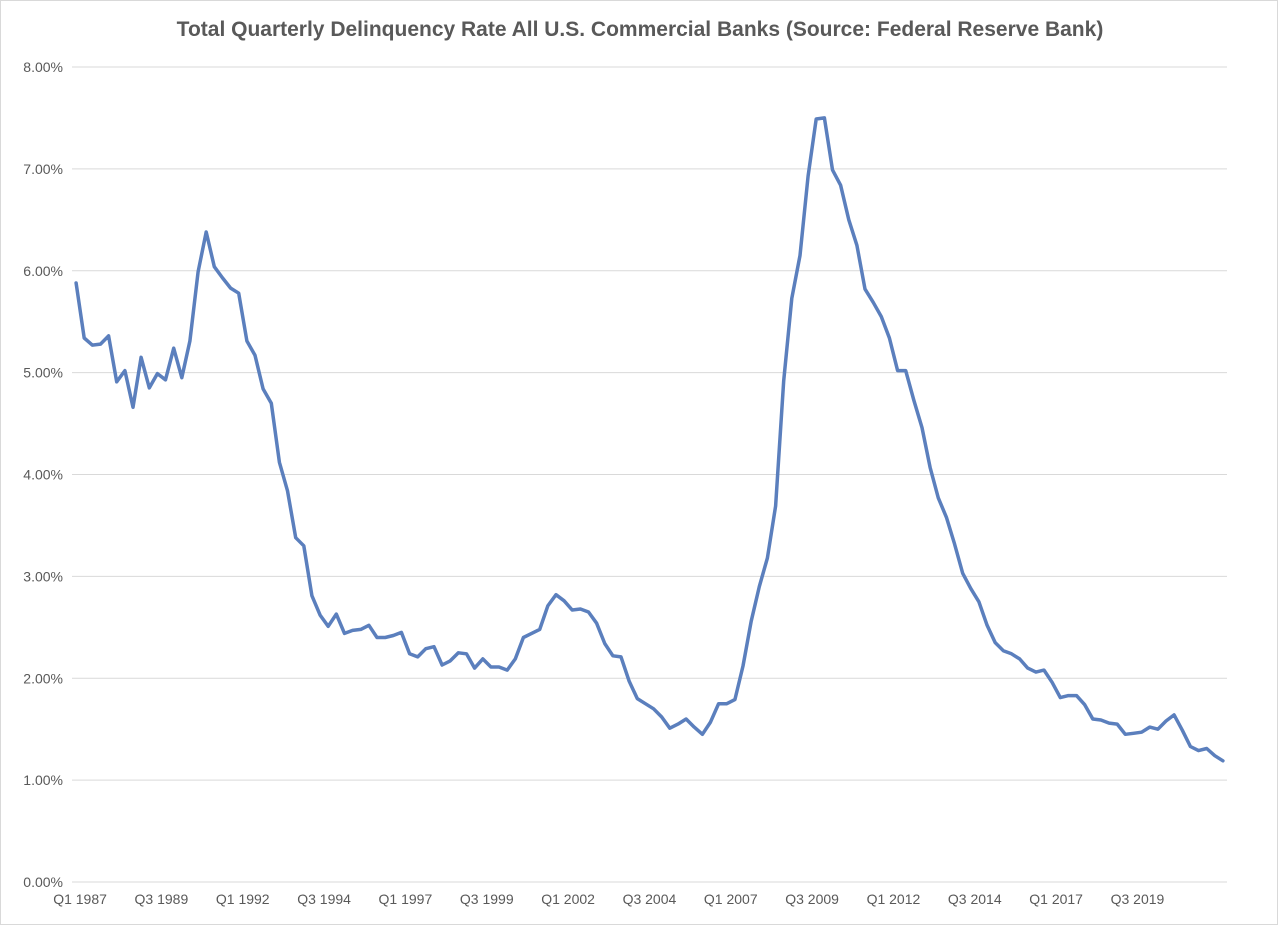  Describe the element at coordinates (43, 780) in the screenshot. I see `y-tick-label: 1.00%` at that location.